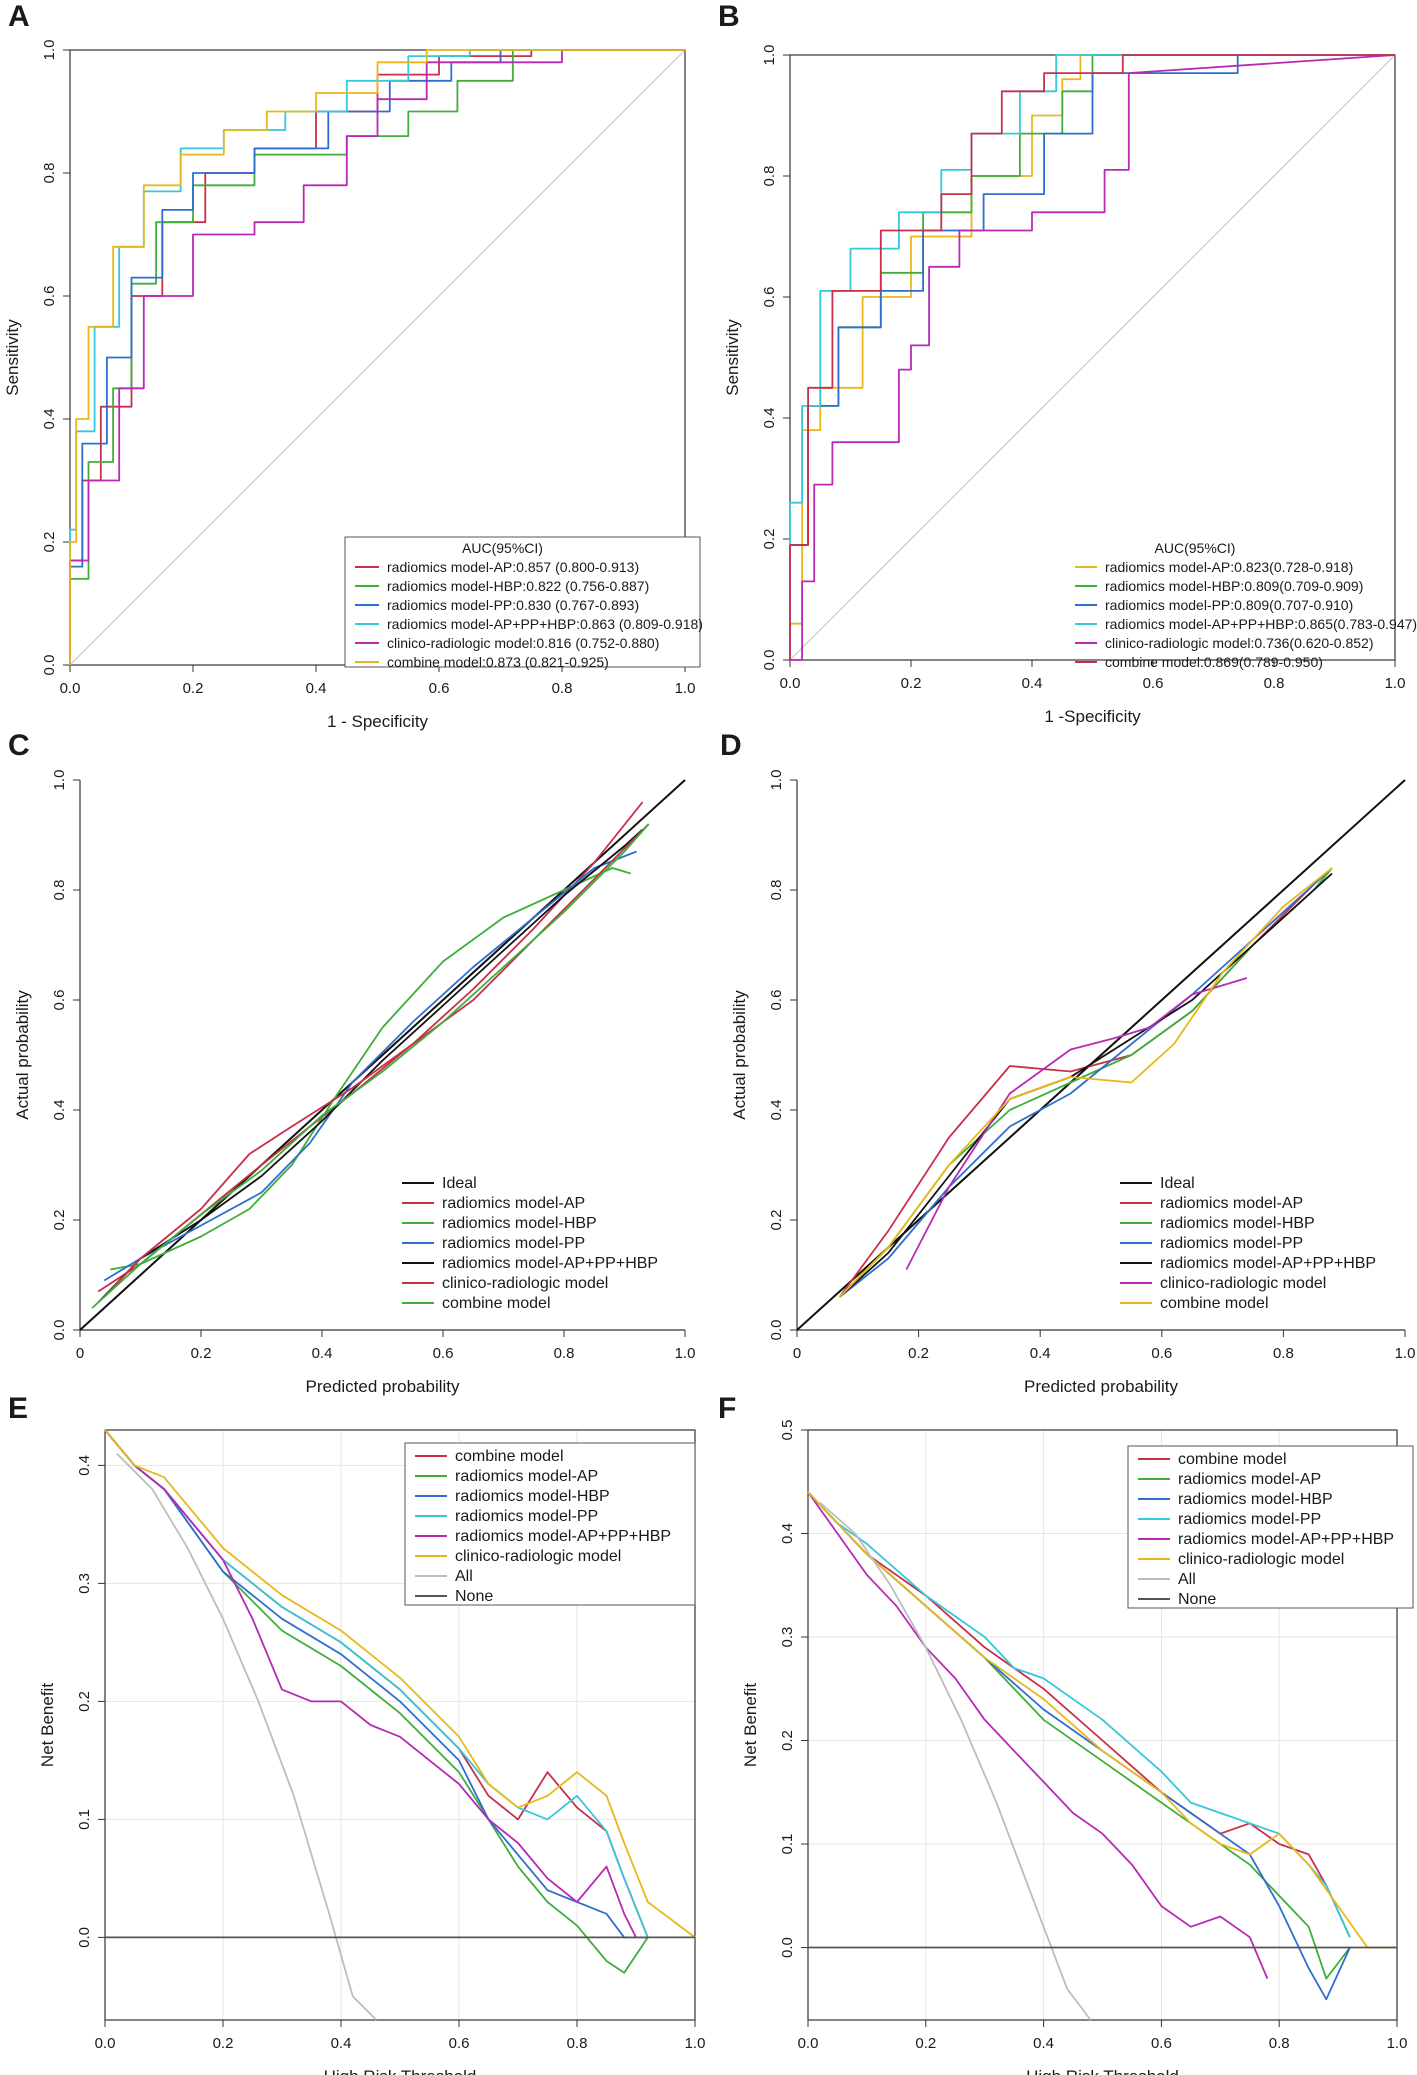 Image resolution: width=1417 pixels, height=2075 pixels. Describe the element at coordinates (80, 1353) in the screenshot. I see `x-tick-label: 0` at that location.